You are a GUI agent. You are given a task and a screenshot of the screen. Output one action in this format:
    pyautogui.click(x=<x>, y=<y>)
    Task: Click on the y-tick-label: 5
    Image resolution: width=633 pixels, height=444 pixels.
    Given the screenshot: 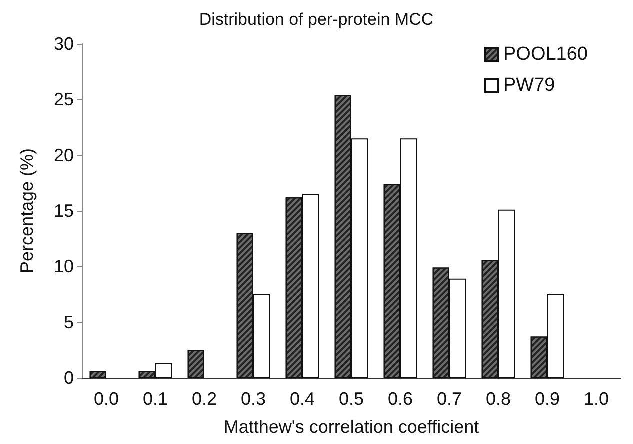 What is the action you would take?
    pyautogui.click(x=69, y=322)
    